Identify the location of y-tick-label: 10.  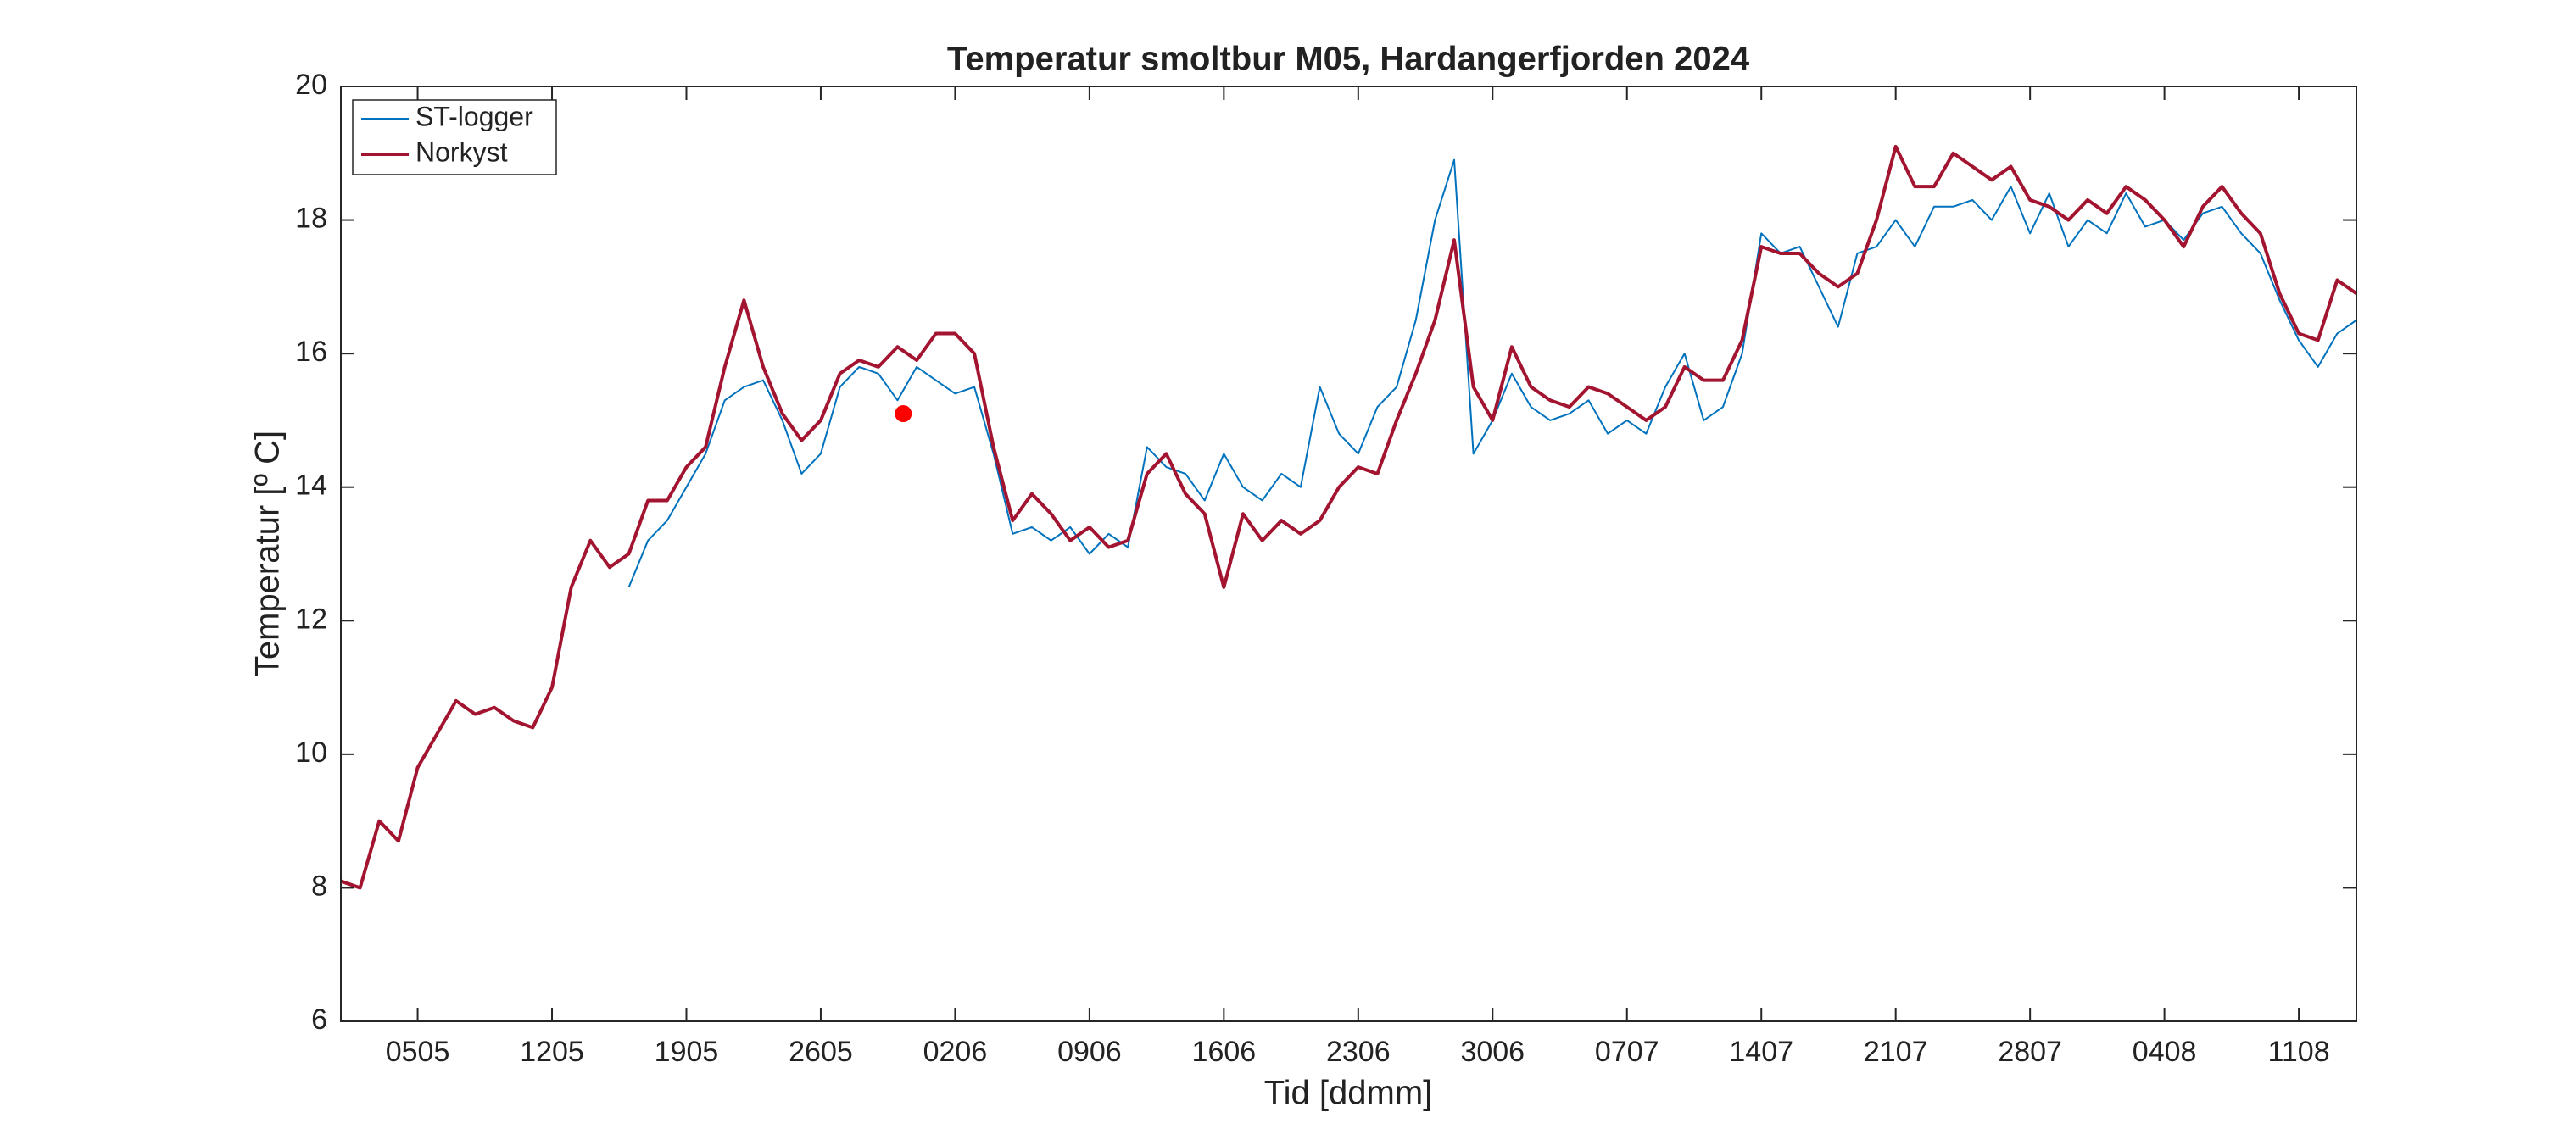
(311, 753).